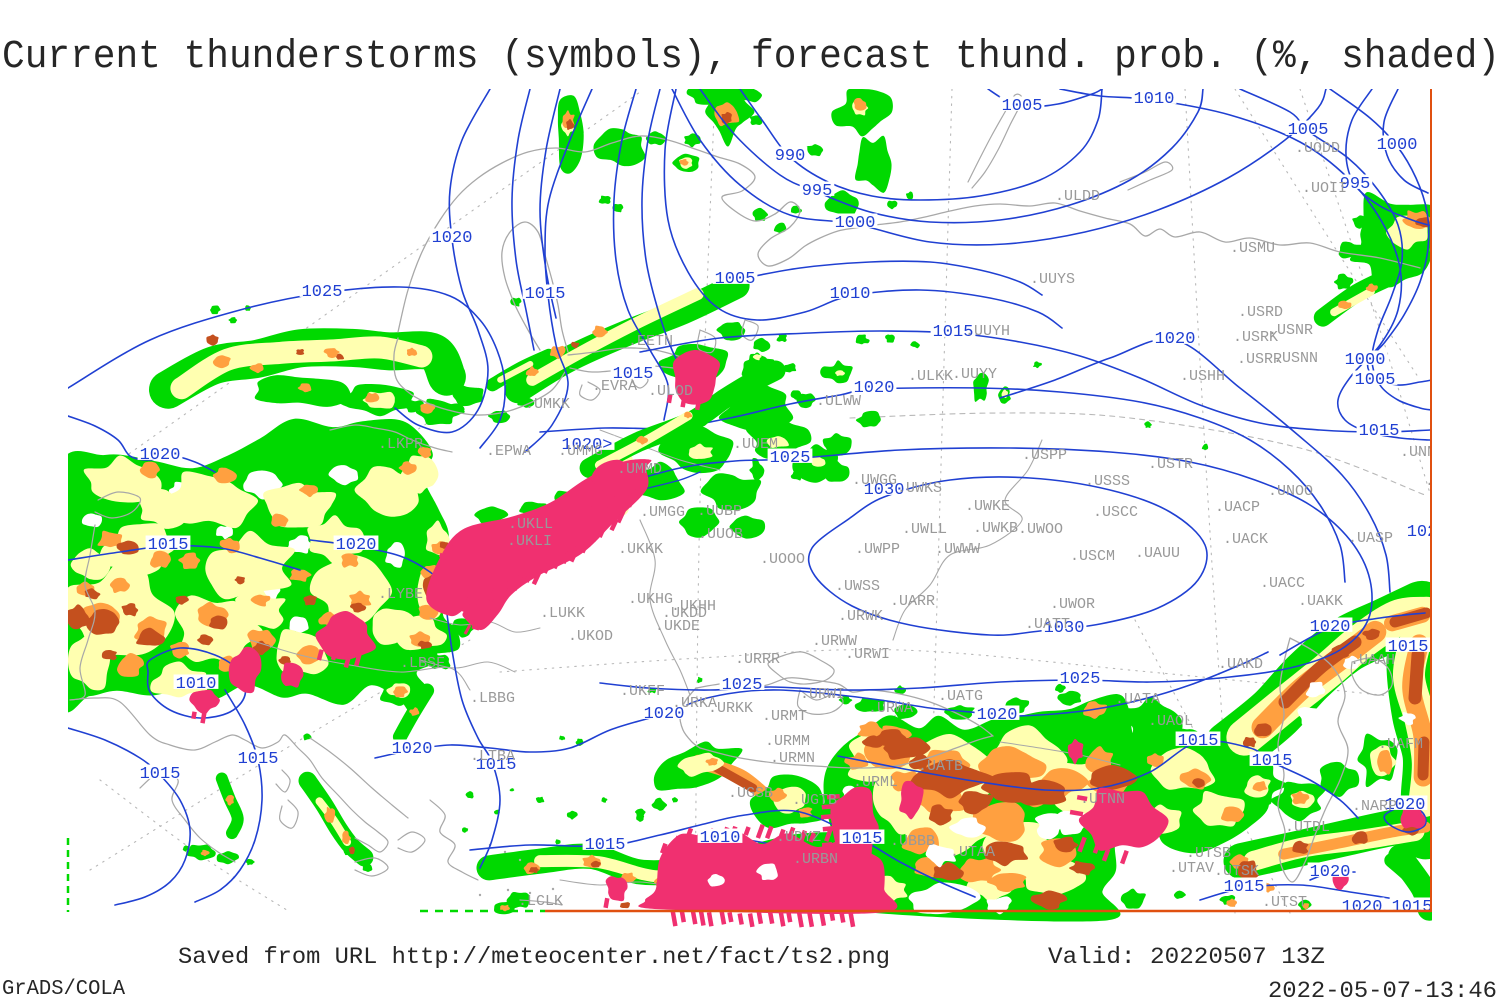 The width and height of the screenshot is (1500, 1000). Describe the element at coordinates (1252, 248) in the screenshot. I see `svg-text: .USMU` at that location.